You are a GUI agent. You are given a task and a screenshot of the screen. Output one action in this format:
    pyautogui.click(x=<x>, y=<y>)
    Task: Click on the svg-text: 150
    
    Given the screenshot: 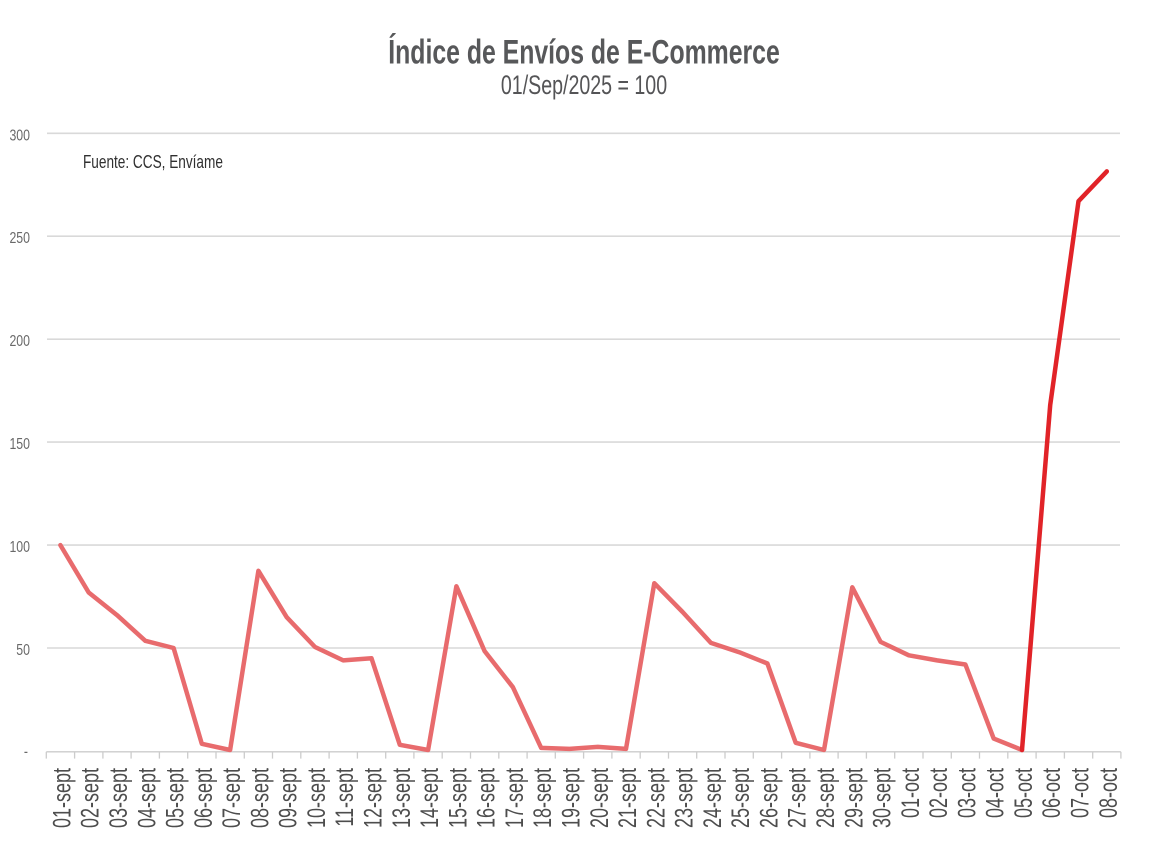 What is the action you would take?
    pyautogui.click(x=19, y=445)
    